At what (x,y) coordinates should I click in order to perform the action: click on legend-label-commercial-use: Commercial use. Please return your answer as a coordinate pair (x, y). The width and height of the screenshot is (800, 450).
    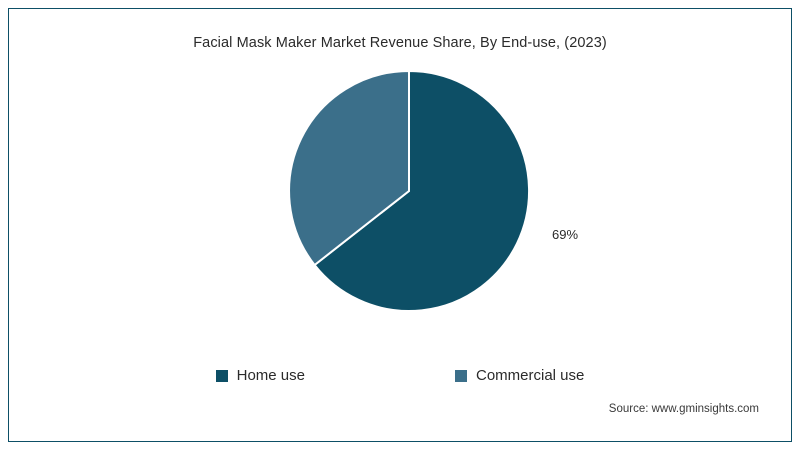
    Looking at the image, I should click on (530, 375).